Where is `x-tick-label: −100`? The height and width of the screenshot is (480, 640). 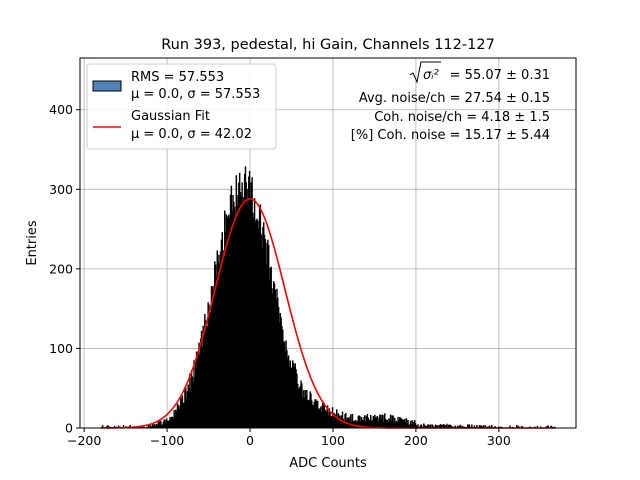
x-tick-label: −100 is located at coordinates (167, 440).